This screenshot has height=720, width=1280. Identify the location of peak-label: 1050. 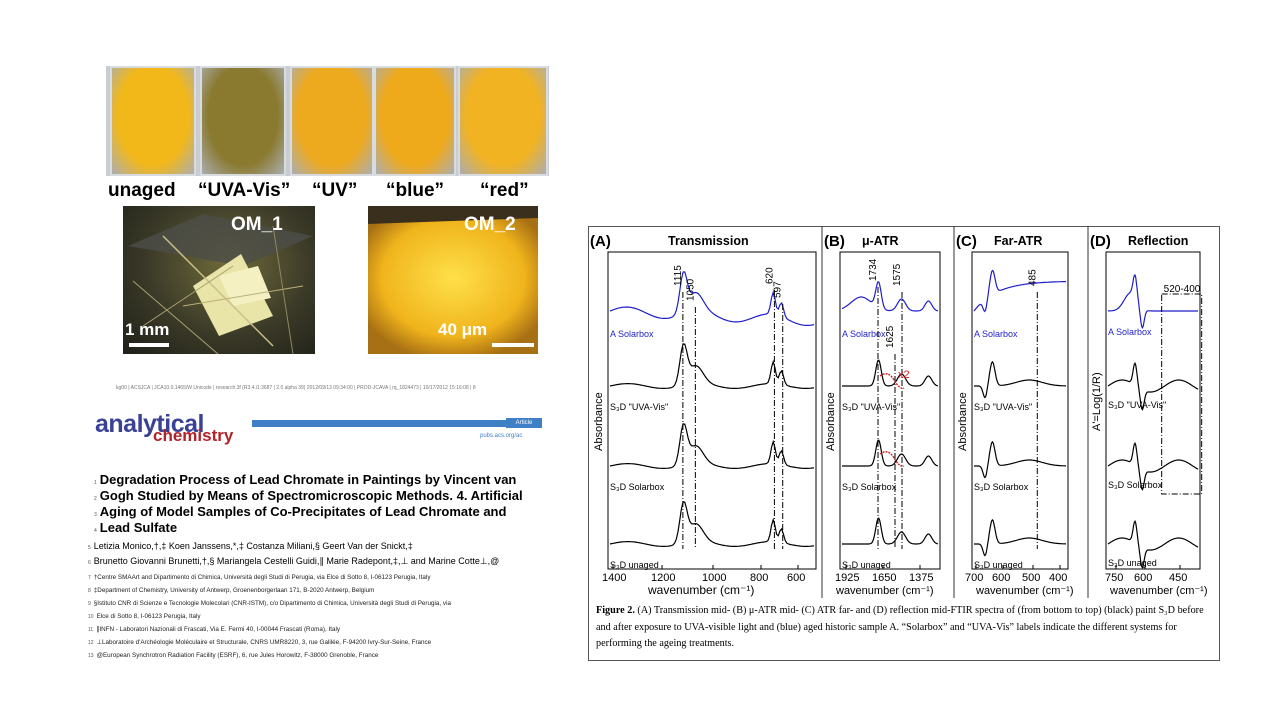
(690, 289).